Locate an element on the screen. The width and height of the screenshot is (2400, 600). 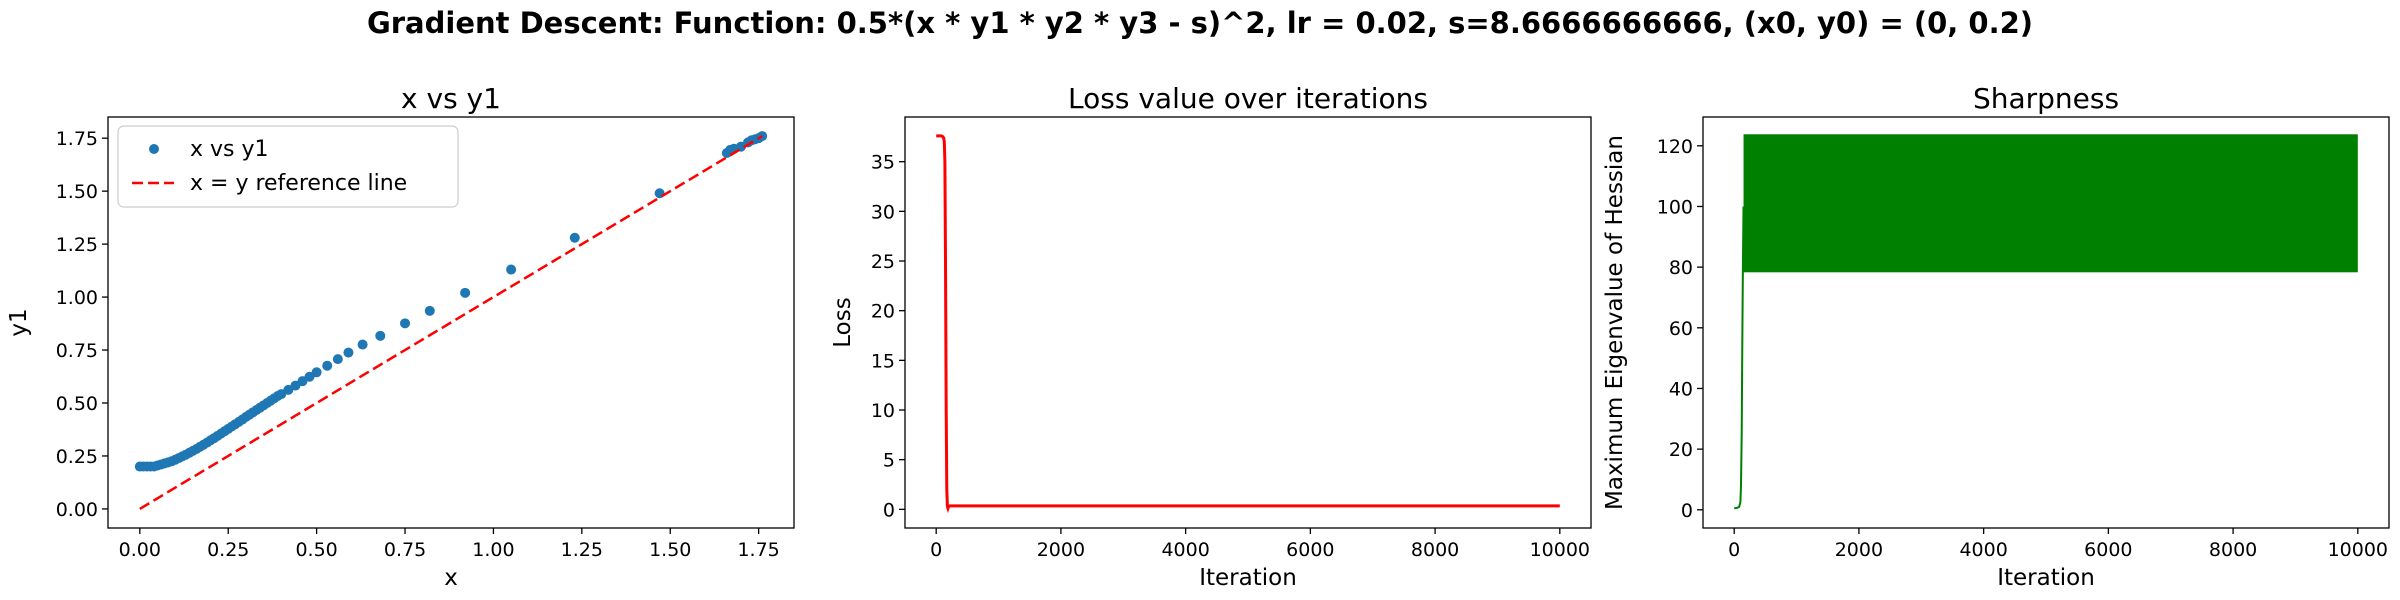
y-tick-label: 1.25 is located at coordinates (77, 245).